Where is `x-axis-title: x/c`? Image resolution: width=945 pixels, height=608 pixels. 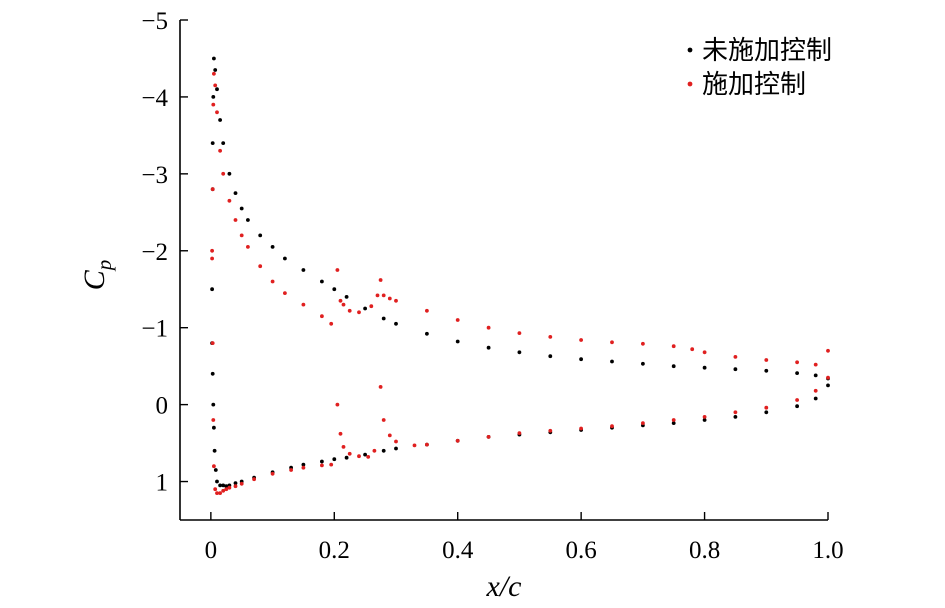 x-axis-title: x/c is located at coordinates (504, 586).